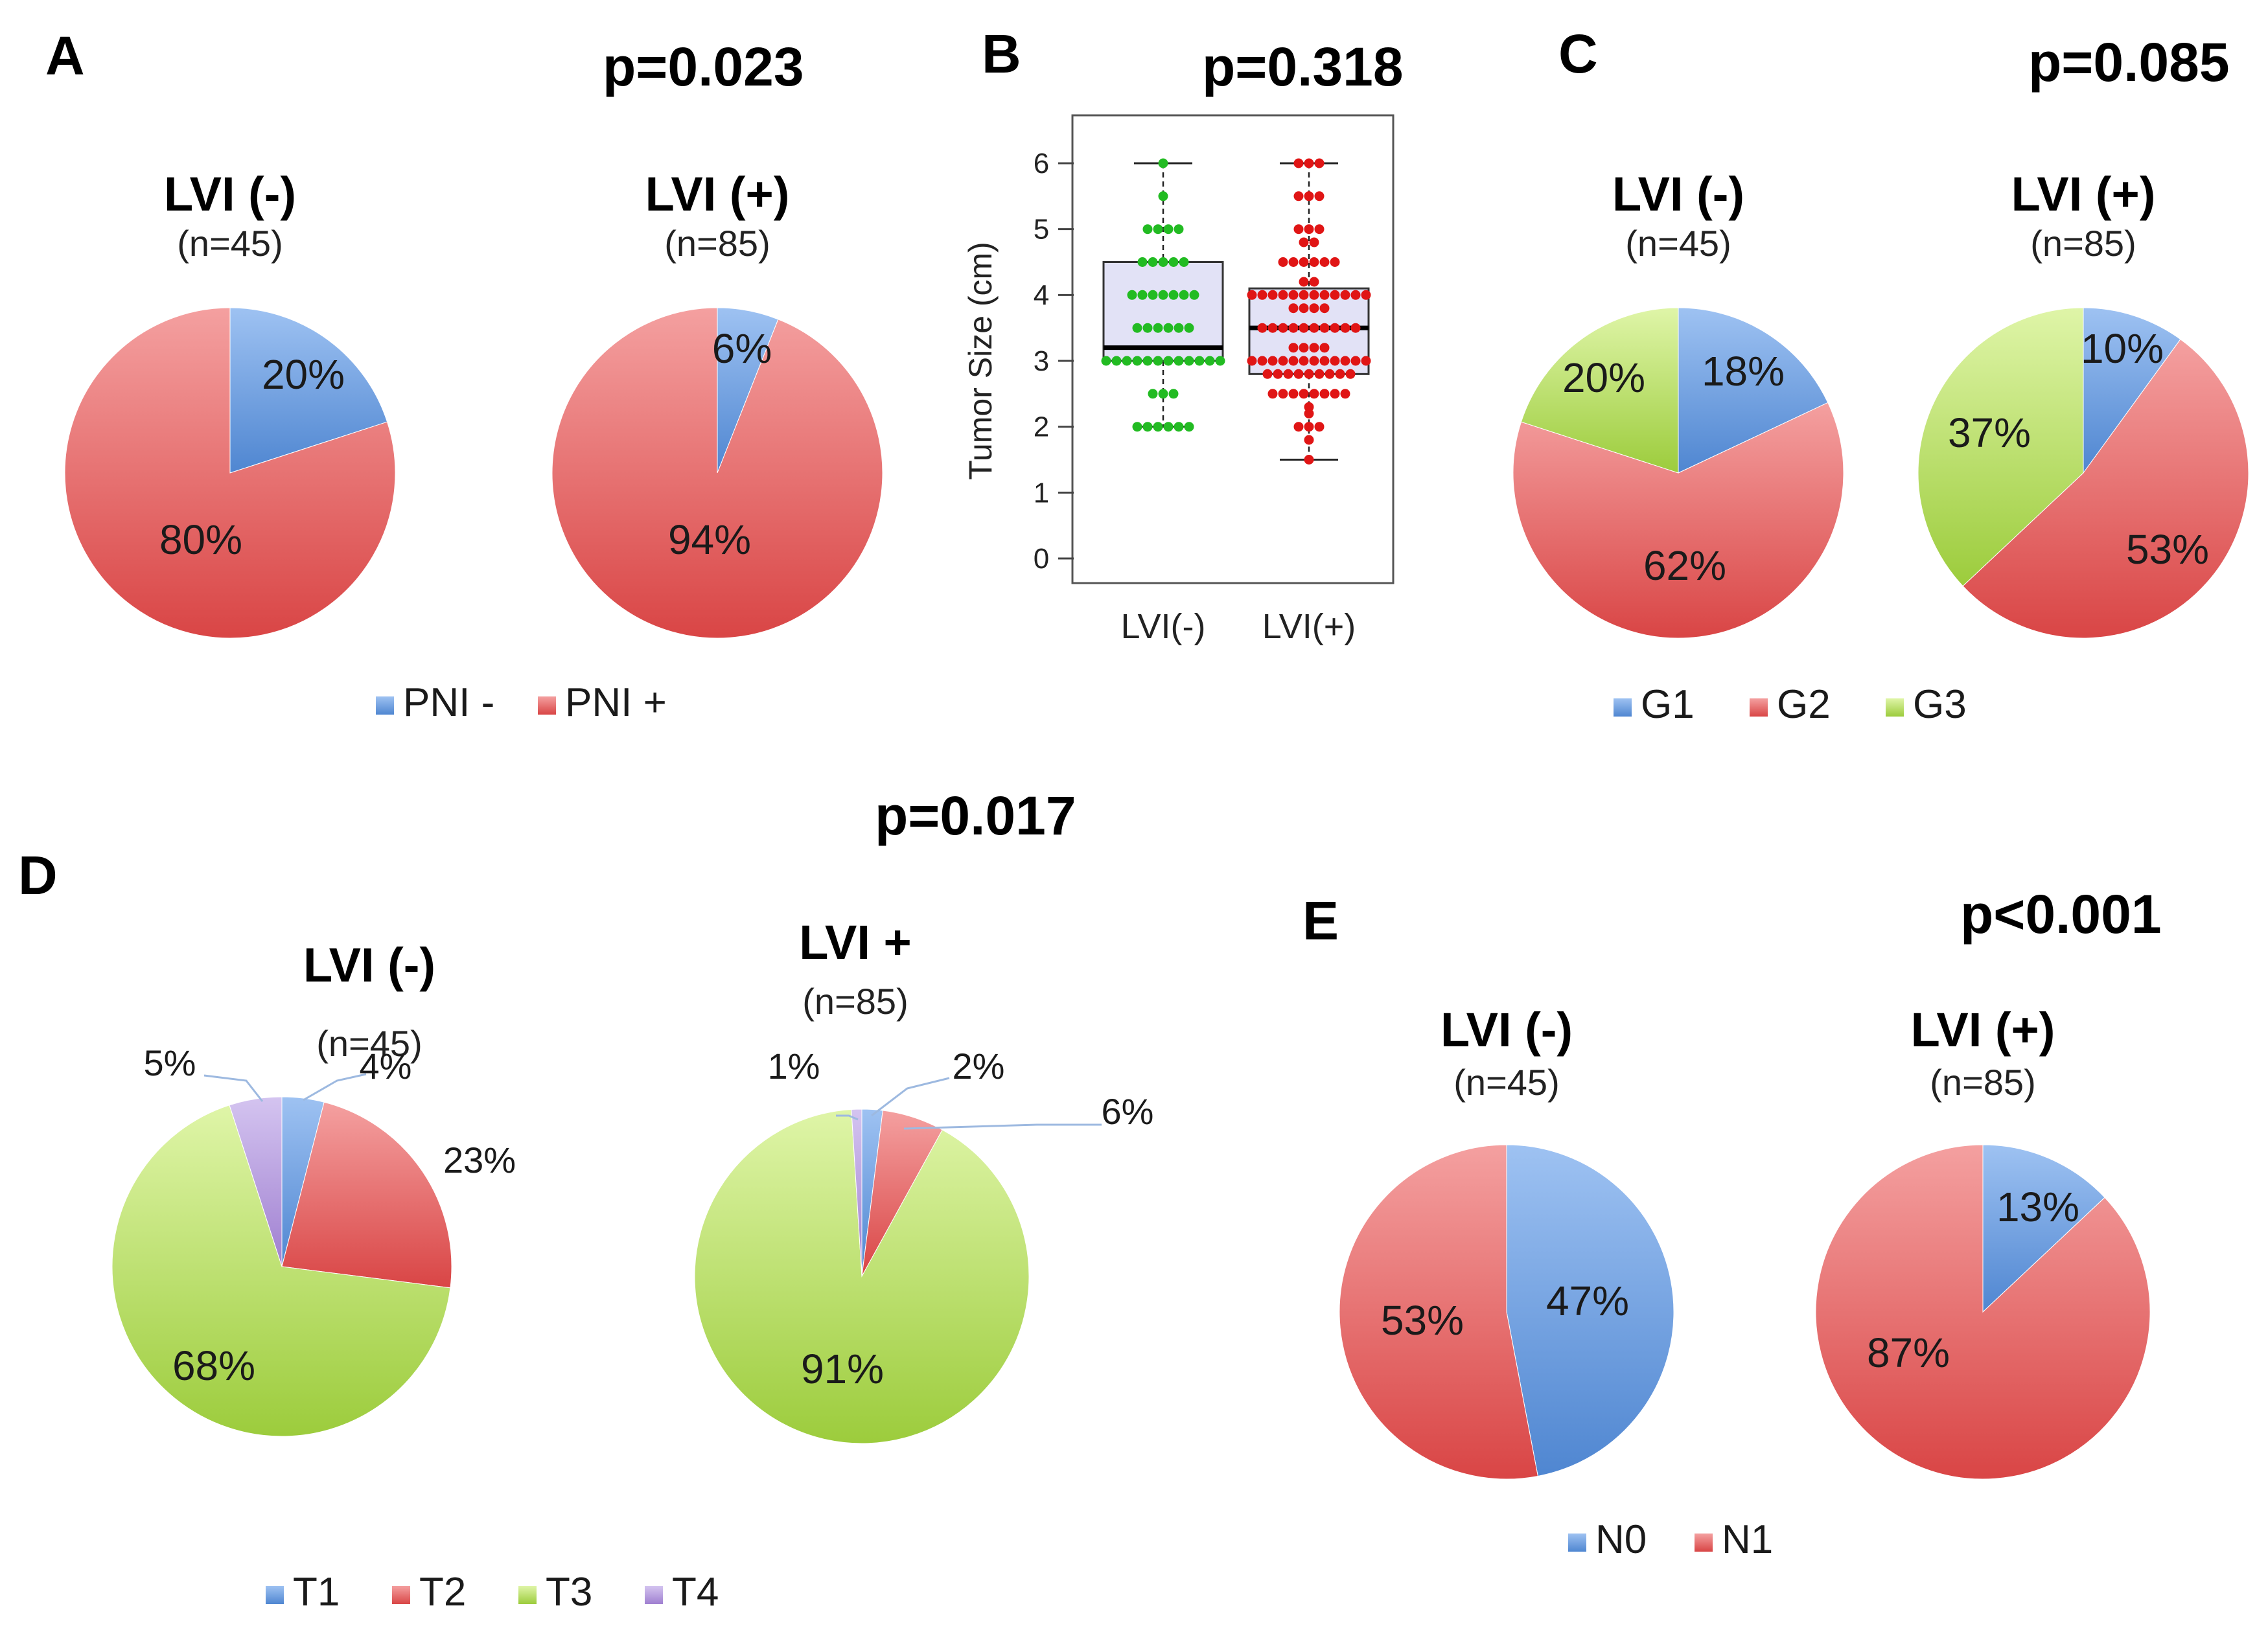 The width and height of the screenshot is (2268, 1643). What do you see at coordinates (1232, 349) in the screenshot?
I see `plot-frame` at bounding box center [1232, 349].